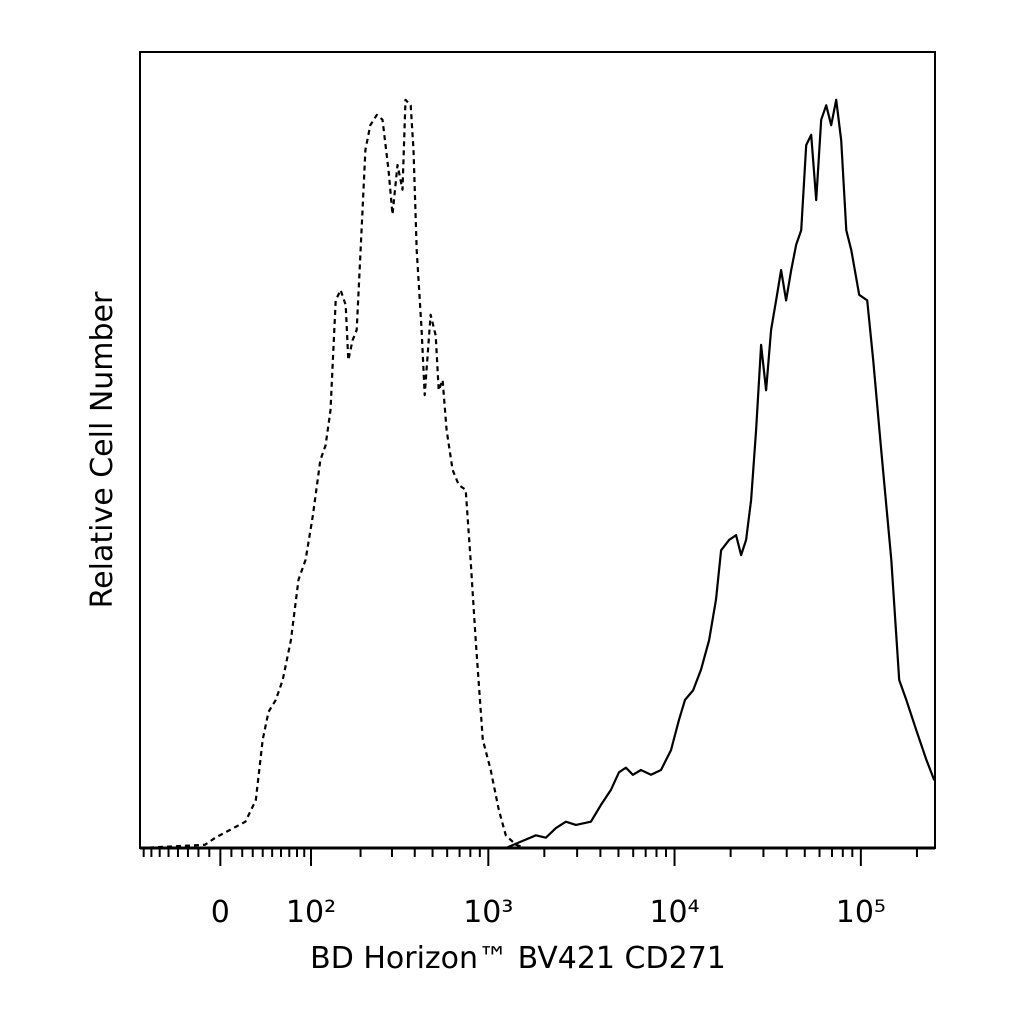 The image size is (1024, 1024). I want to click on y-axis-label: Relative Cell Number, so click(102, 449).